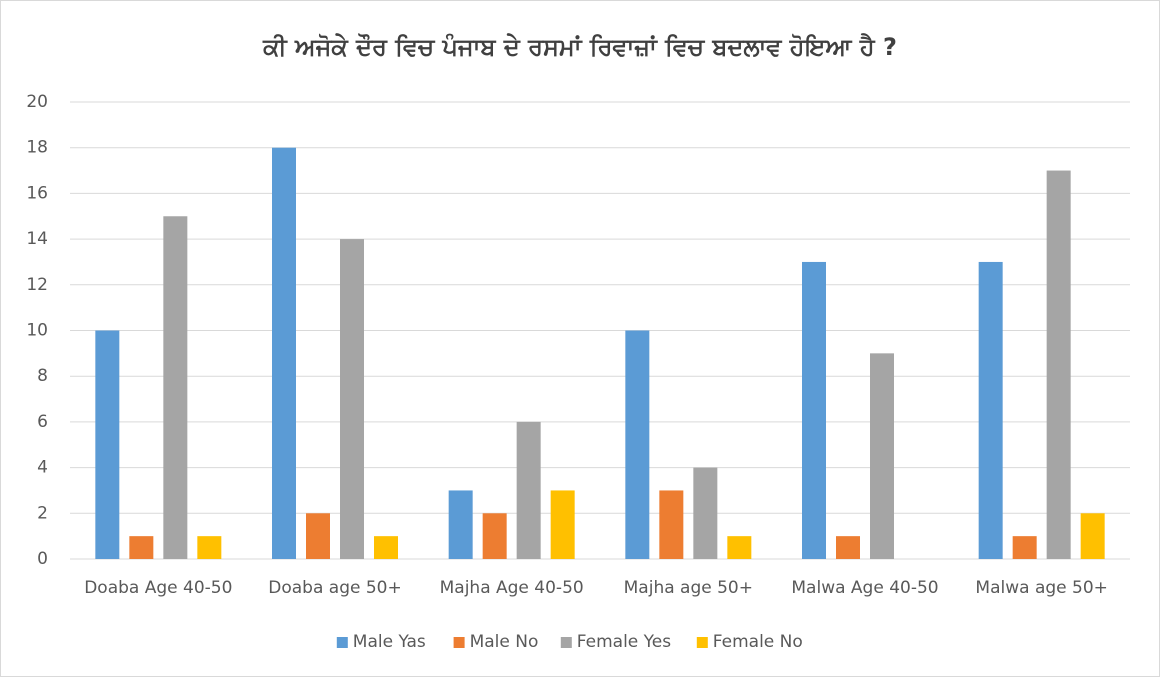 This screenshot has height=677, width=1160. Describe the element at coordinates (42, 513) in the screenshot. I see `y-tick-label: 2` at that location.